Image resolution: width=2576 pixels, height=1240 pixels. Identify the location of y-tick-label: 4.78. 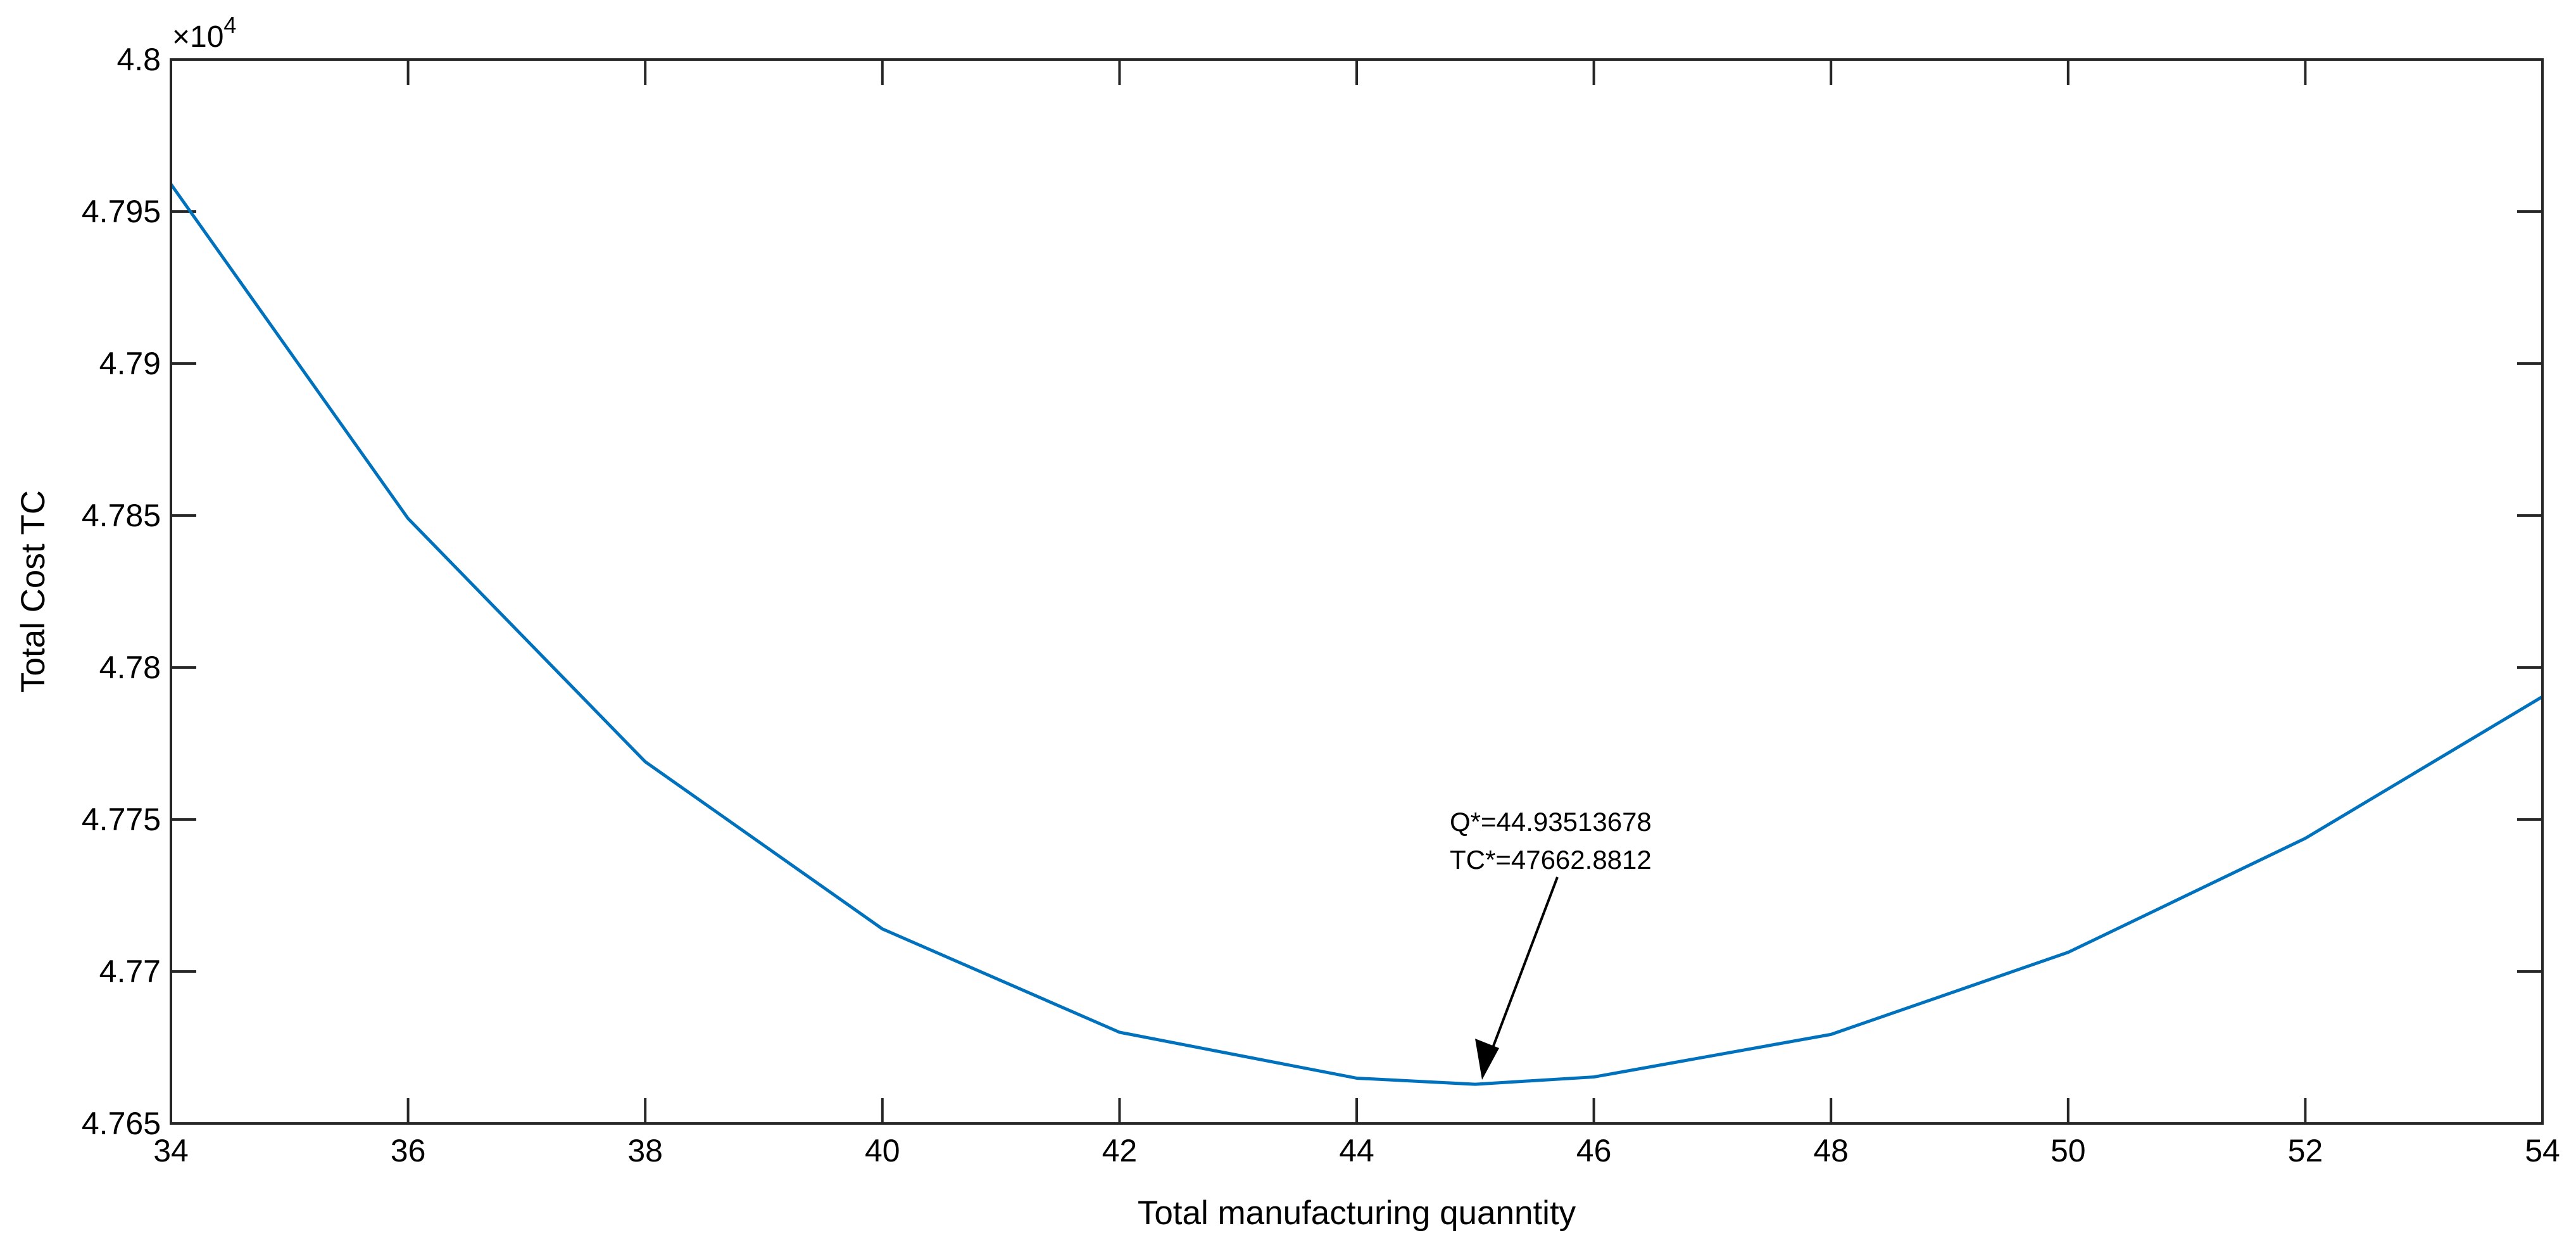
(130, 668).